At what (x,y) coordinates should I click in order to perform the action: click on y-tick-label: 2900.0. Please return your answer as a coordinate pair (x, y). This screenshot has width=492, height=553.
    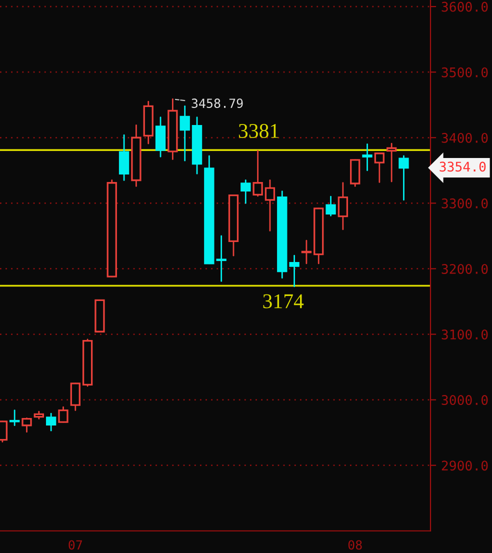
    Looking at the image, I should click on (465, 465).